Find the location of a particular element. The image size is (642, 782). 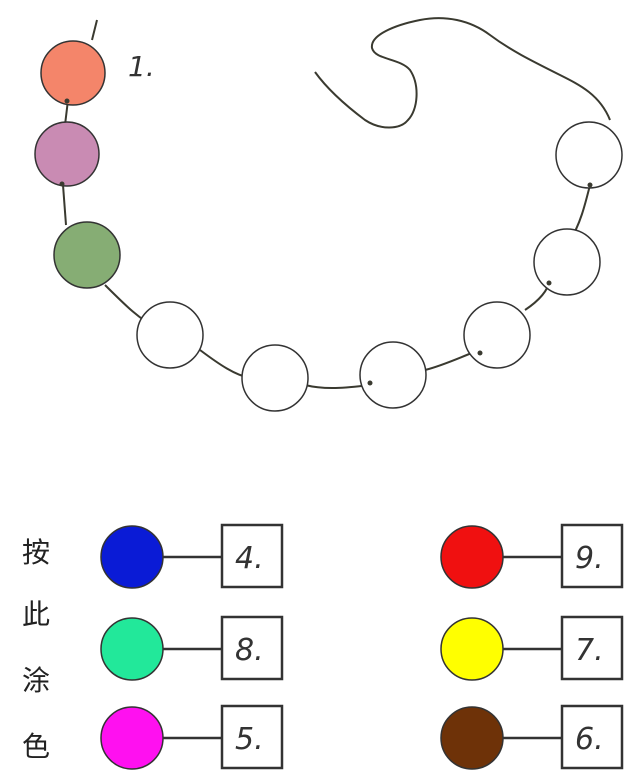

instruction-text: 按 此 涂 色 is located at coordinates (36, 649).